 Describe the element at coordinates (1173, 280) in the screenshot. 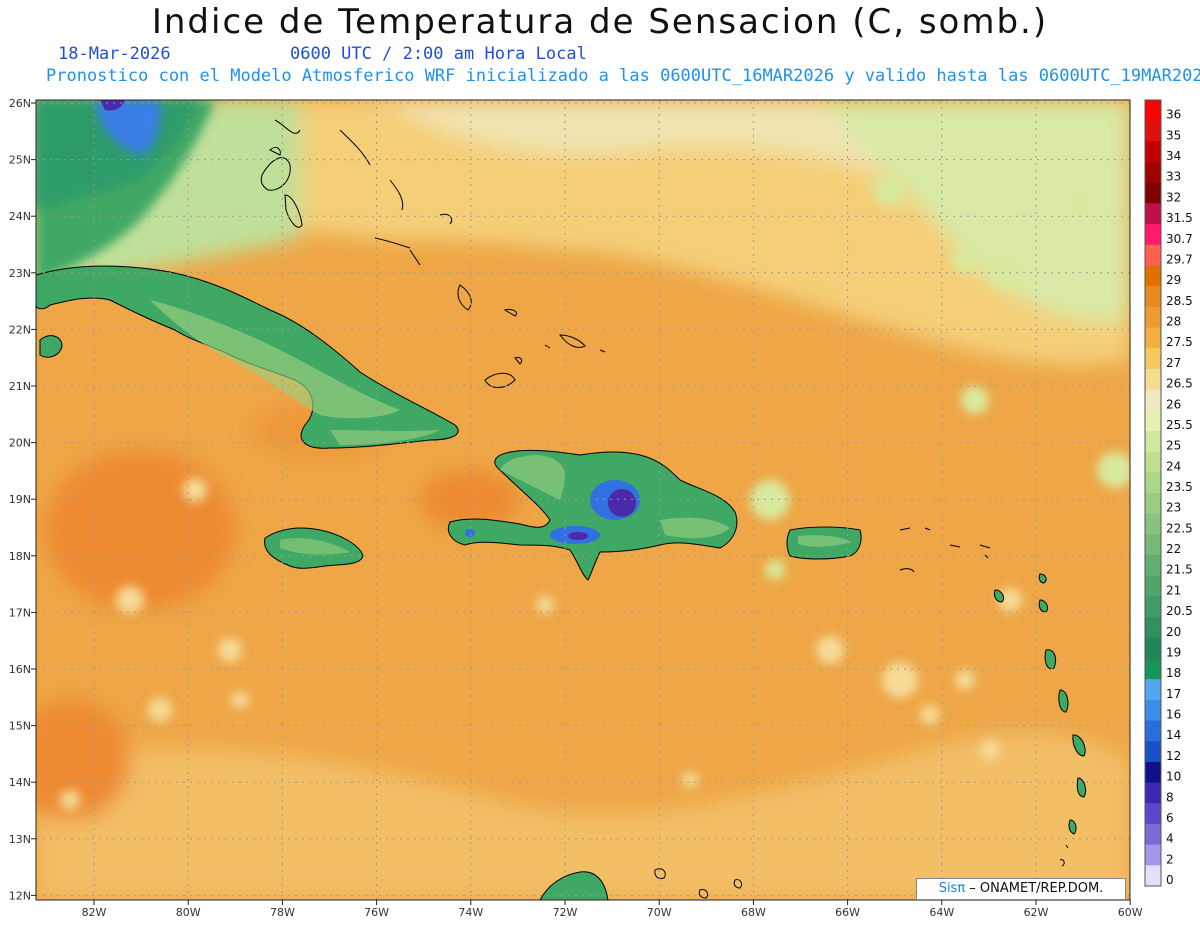

I see `colorbar-label: 29` at that location.